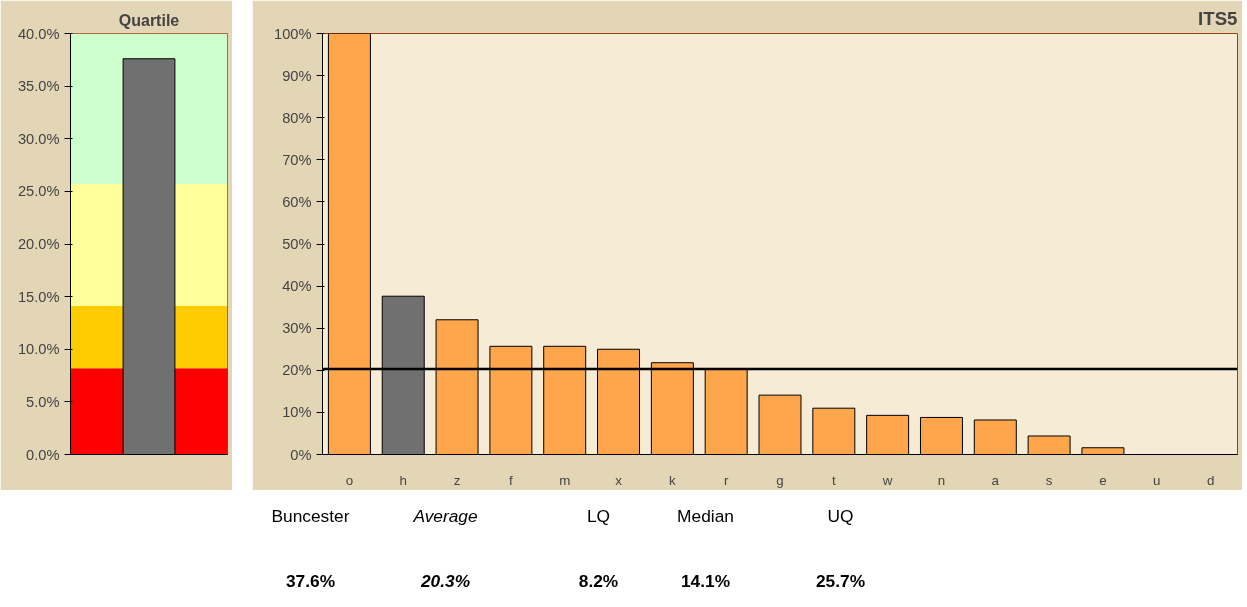 The width and height of the screenshot is (1247, 607). What do you see at coordinates (445, 580) in the screenshot?
I see `text: 20.3%` at bounding box center [445, 580].